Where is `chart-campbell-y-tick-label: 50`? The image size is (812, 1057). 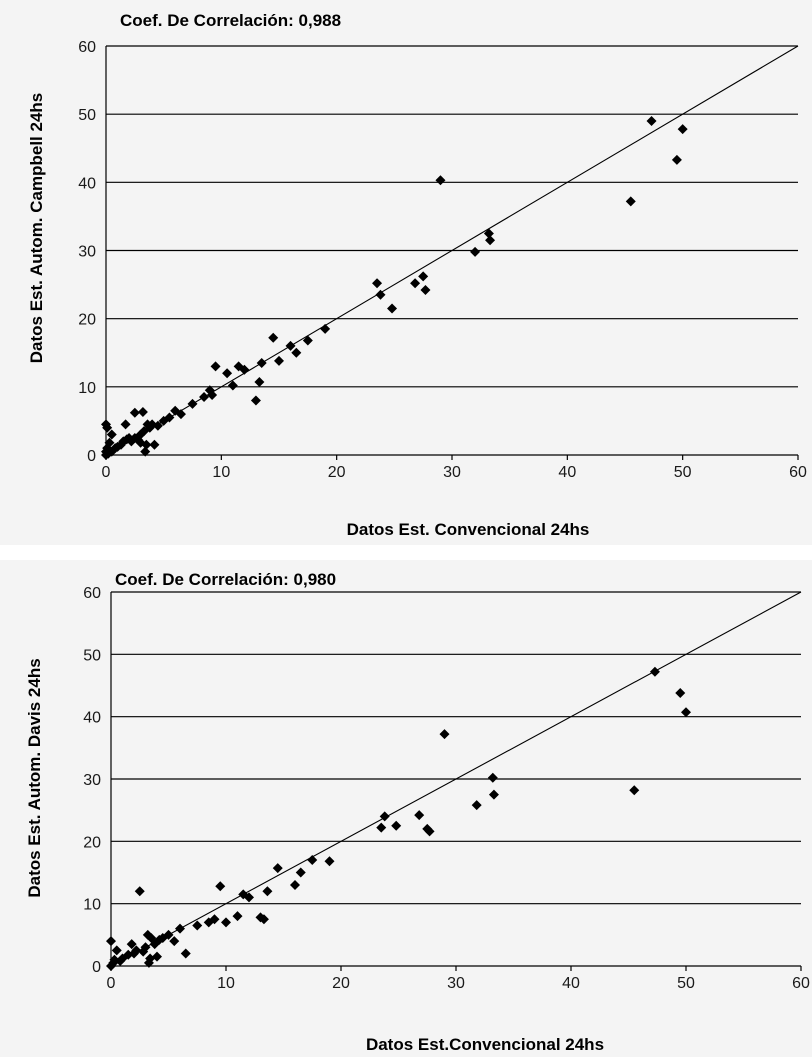 chart-campbell-y-tick-label: 50 is located at coordinates (87, 115).